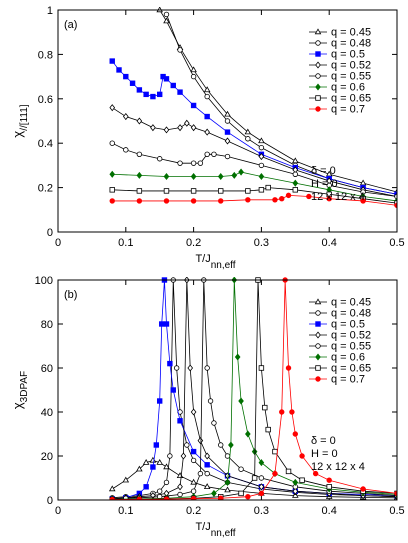 Image resolution: width=408 pixels, height=543 pixels. What do you see at coordinates (351, 303) in the screenshot?
I see `legend-label: q = 0.45` at bounding box center [351, 303].